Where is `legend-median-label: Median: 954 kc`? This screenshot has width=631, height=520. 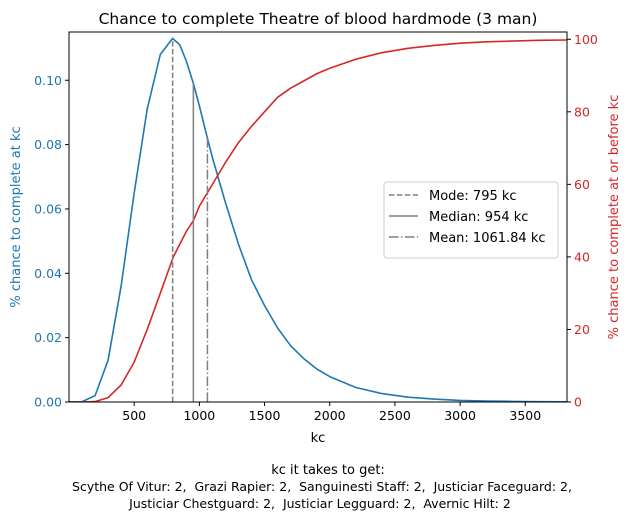
legend-median-label: Median: 954 kc is located at coordinates (478, 217).